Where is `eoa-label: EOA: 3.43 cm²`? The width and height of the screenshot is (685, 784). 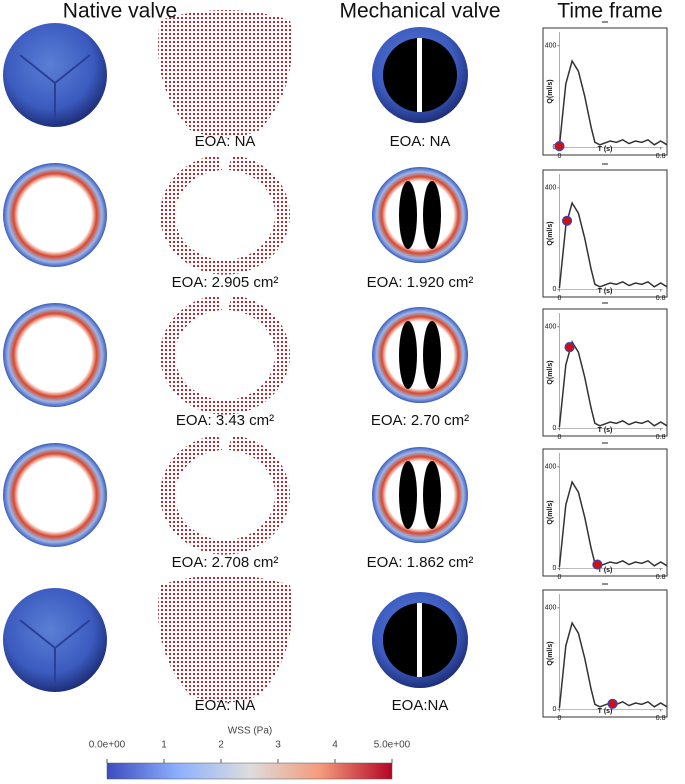 eoa-label: EOA: 3.43 cm² is located at coordinates (225, 420).